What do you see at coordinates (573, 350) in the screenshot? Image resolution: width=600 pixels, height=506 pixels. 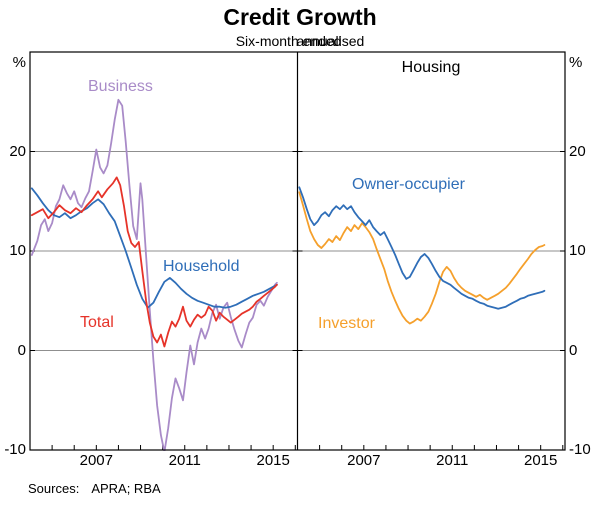 I see `y-axis-label-right: 0` at bounding box center [573, 350].